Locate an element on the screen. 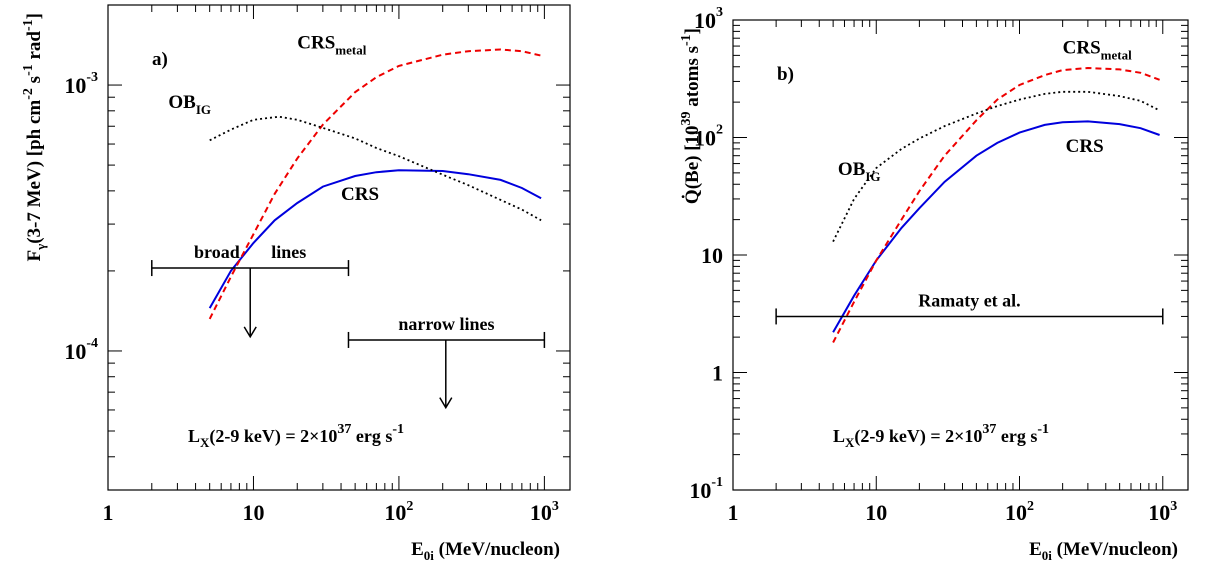 The height and width of the screenshot is (574, 1212). y-tick-label: 10 is located at coordinates (712, 255).